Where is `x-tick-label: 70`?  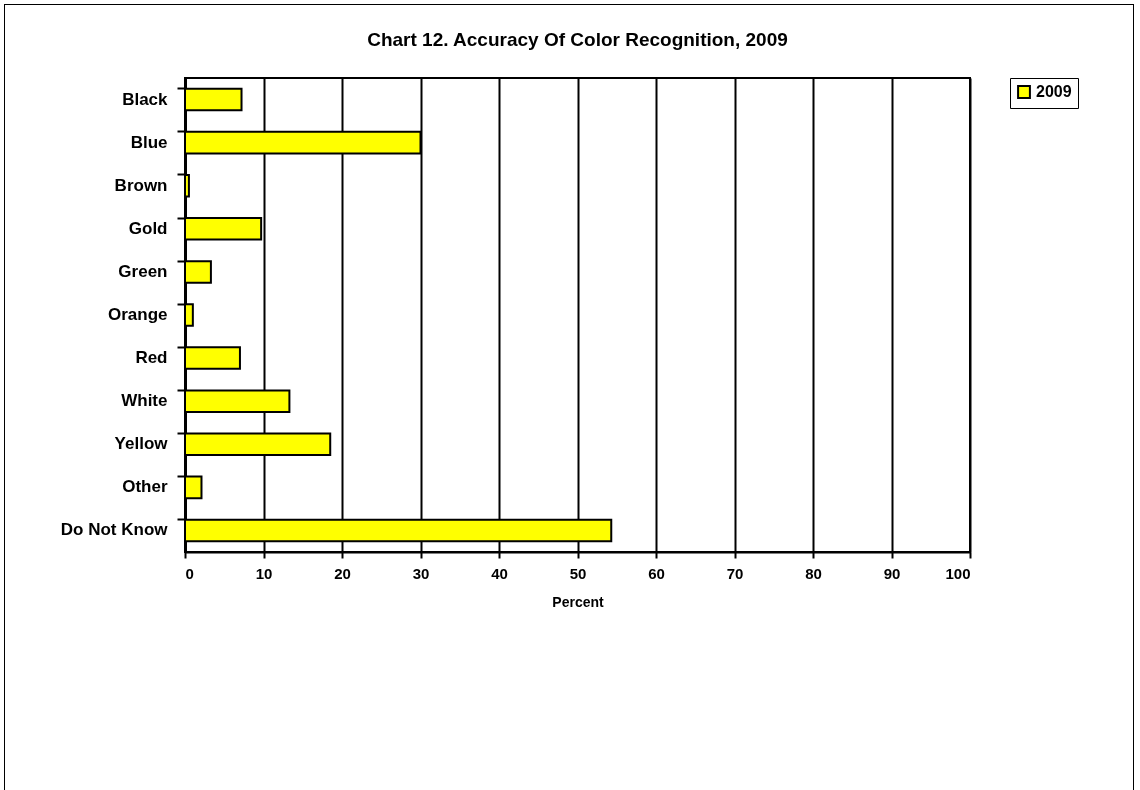 x-tick-label: 70 is located at coordinates (735, 573).